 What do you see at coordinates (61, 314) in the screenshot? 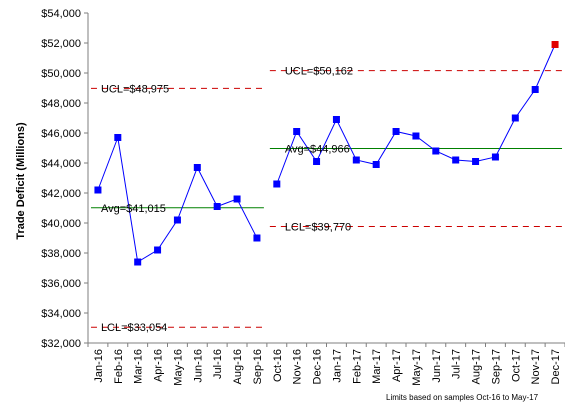
I see `y-tick-label: $34,000` at bounding box center [61, 314].